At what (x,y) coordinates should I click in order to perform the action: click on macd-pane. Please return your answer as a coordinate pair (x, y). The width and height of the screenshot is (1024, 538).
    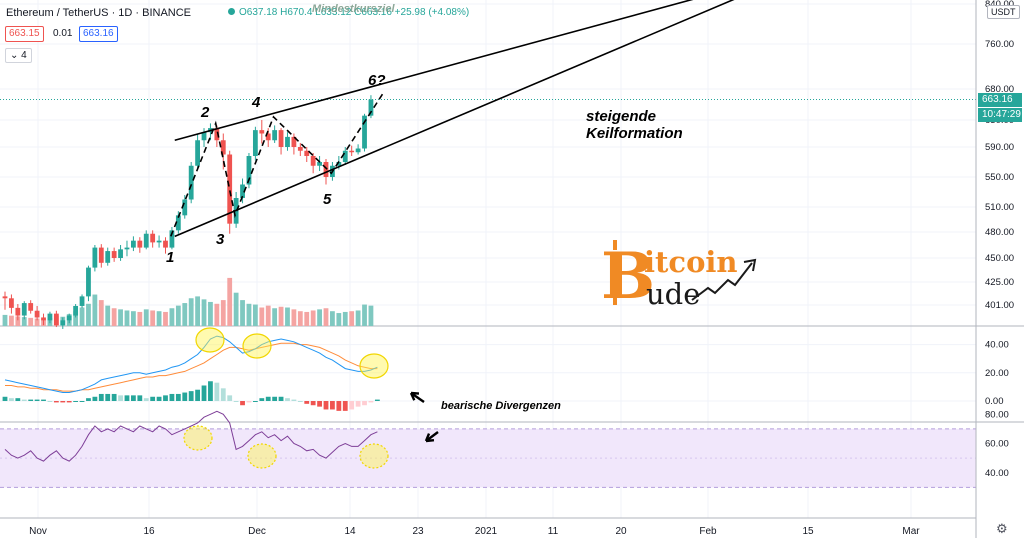
    Looking at the image, I should click on (488, 373).